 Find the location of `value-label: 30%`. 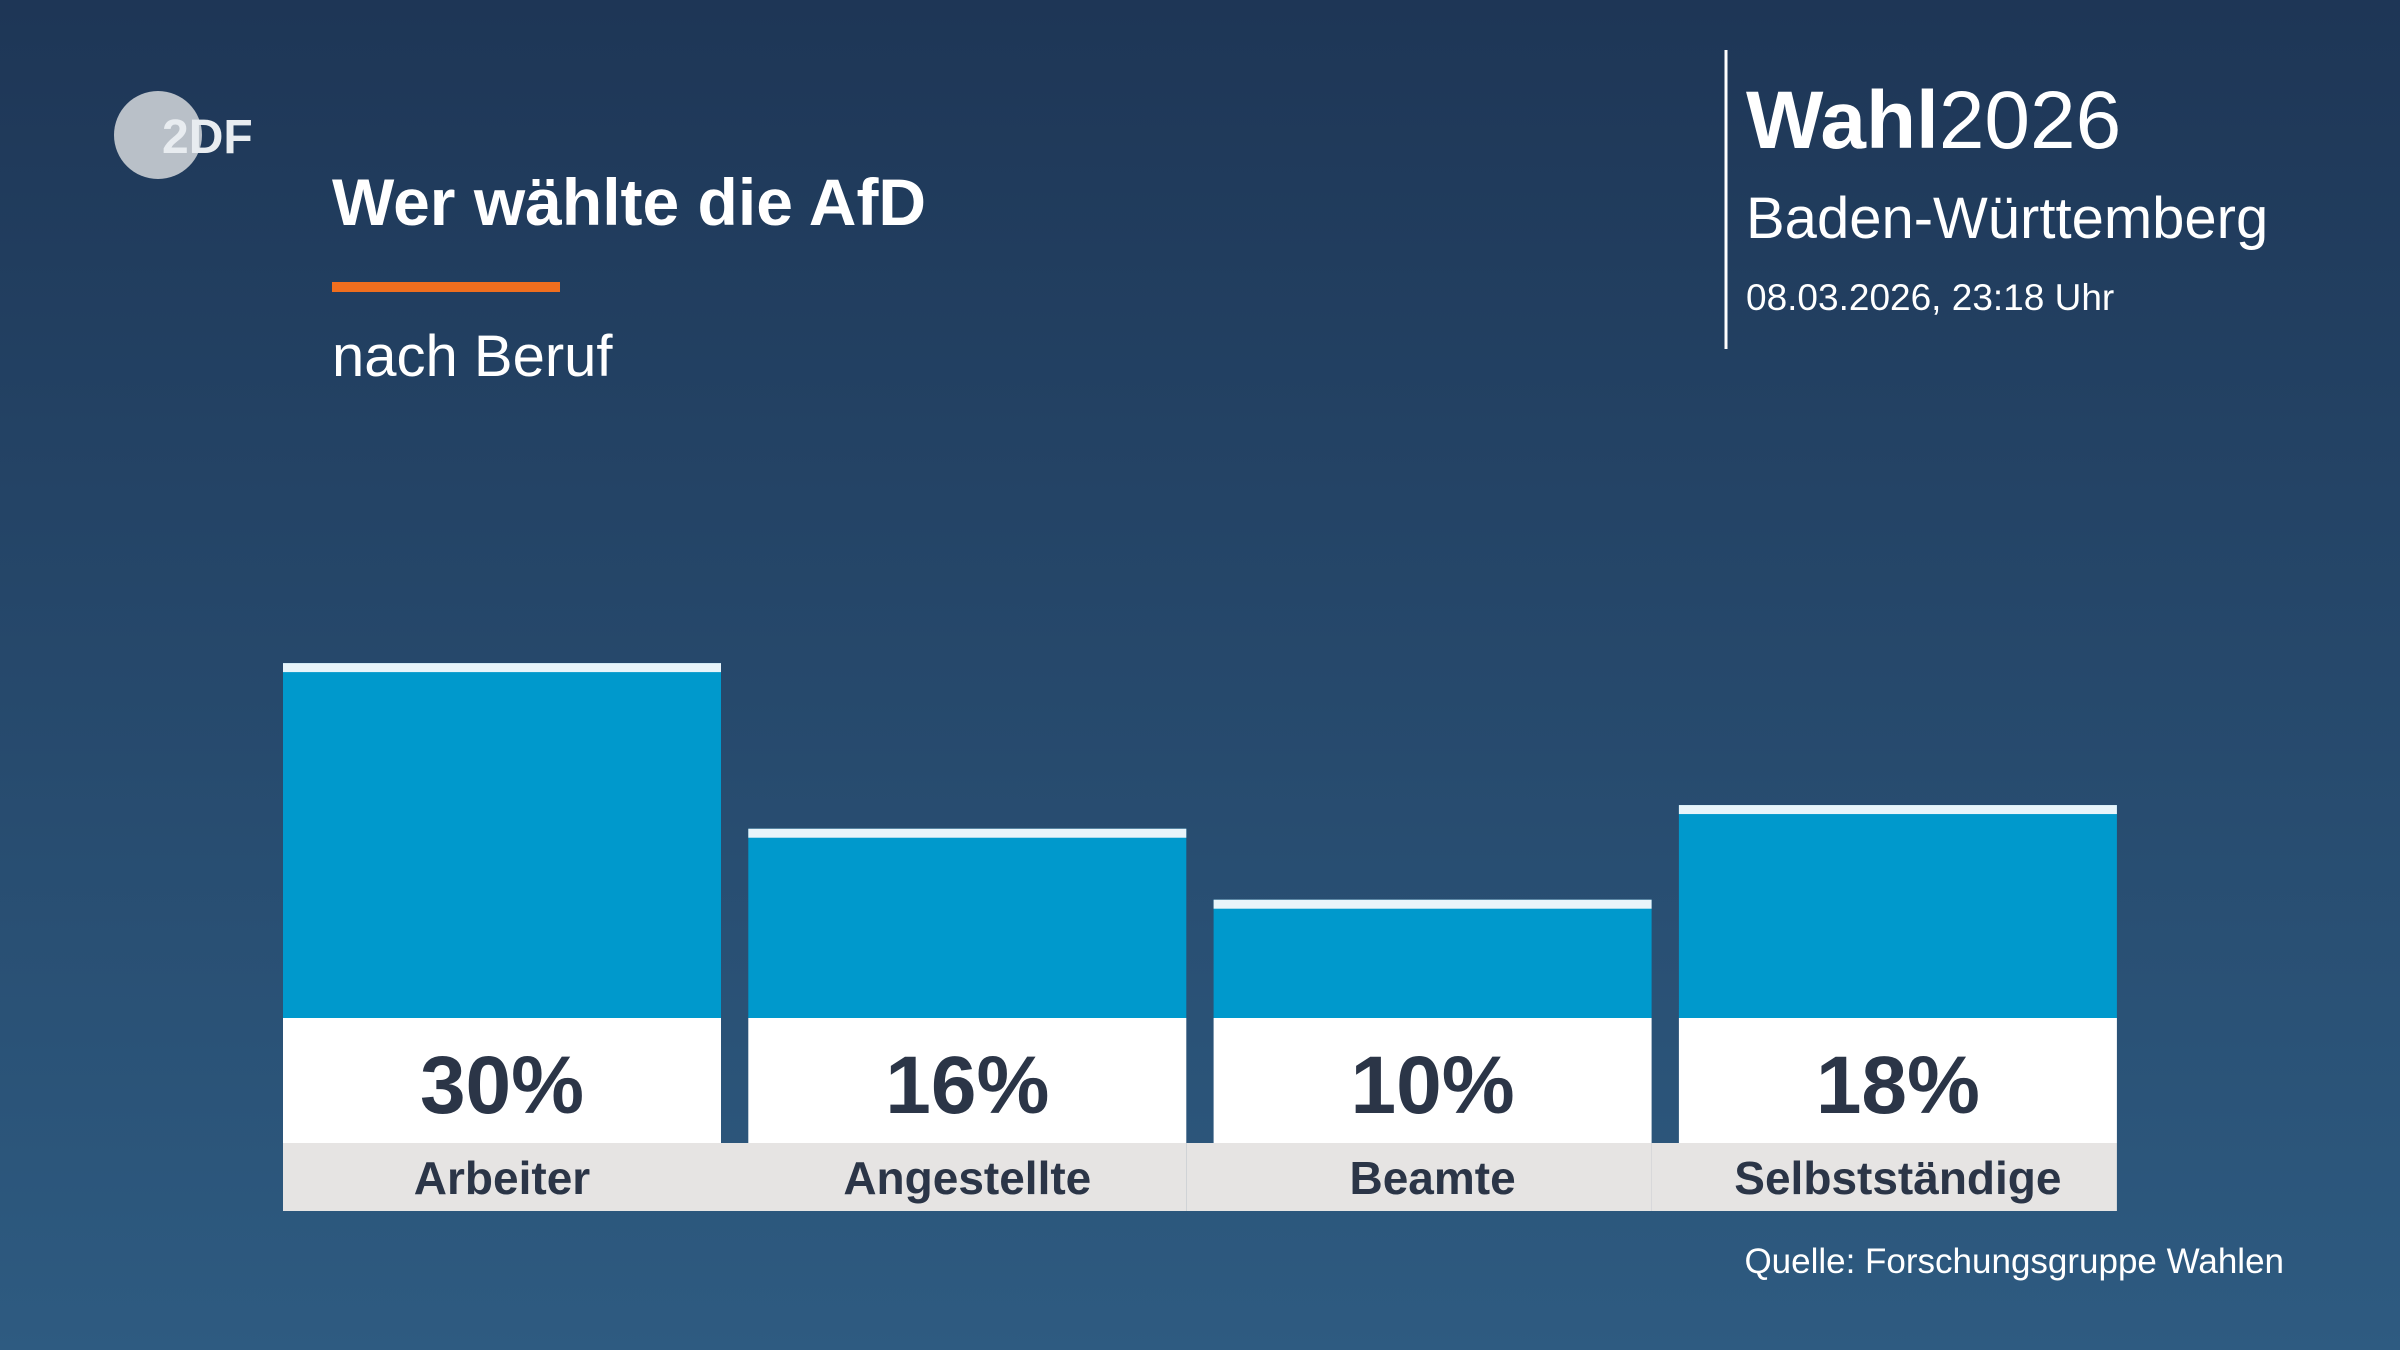

value-label: 30% is located at coordinates (502, 1085).